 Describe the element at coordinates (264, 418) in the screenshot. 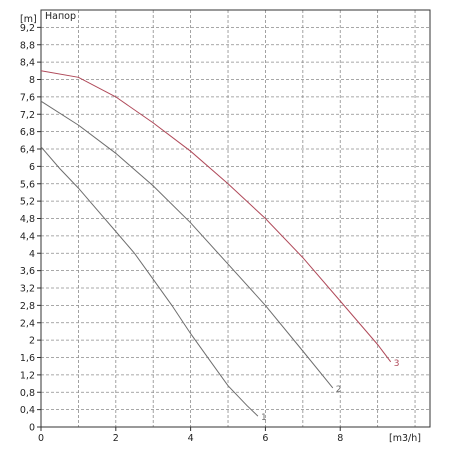

I see `series-label-1: 1` at that location.